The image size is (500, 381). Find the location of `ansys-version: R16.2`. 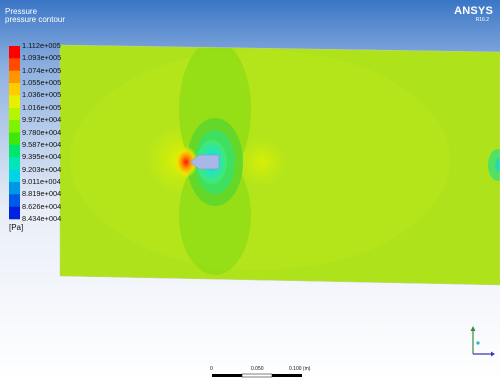

ansys-version: R16.2 is located at coordinates (482, 20).